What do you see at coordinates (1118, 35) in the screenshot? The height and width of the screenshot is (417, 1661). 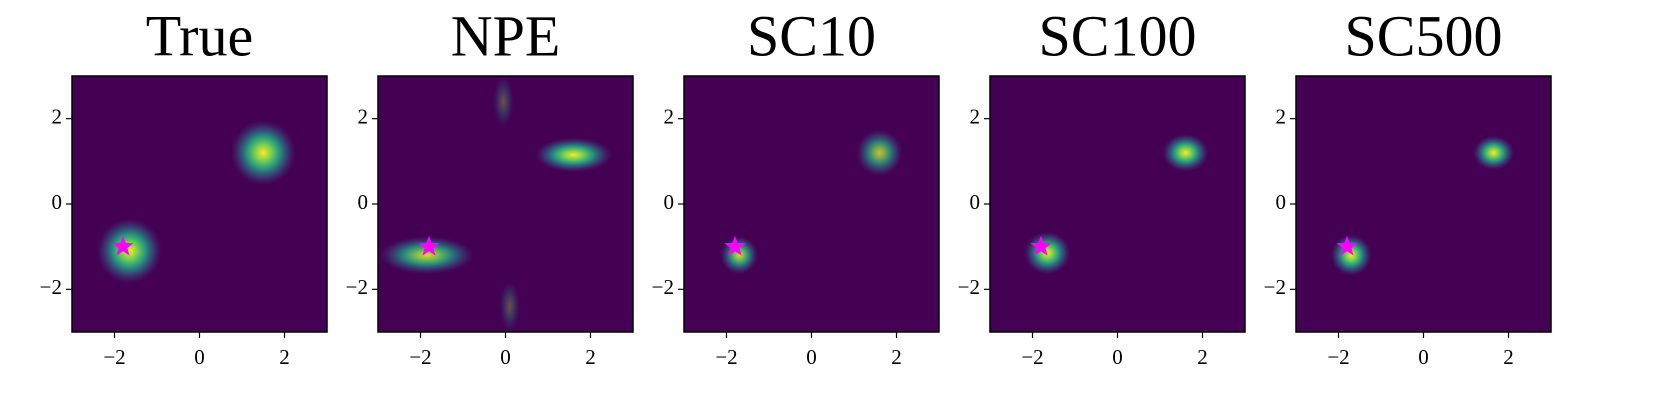 I see `panel-title: SC100` at bounding box center [1118, 35].